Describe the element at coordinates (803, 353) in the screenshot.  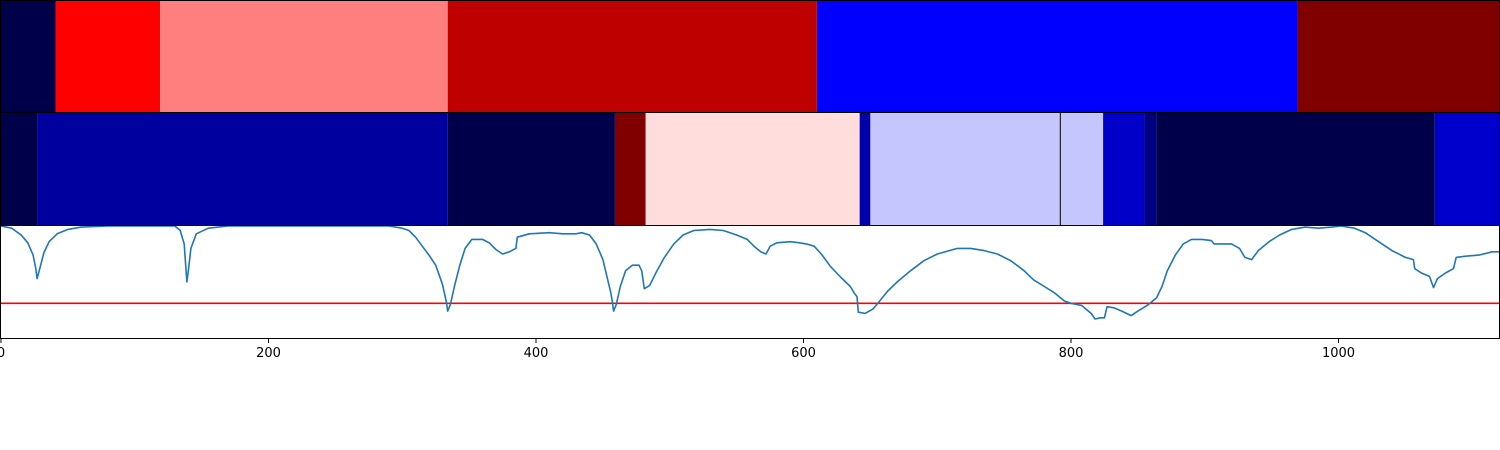
I see `x-tick-label: 600` at that location.